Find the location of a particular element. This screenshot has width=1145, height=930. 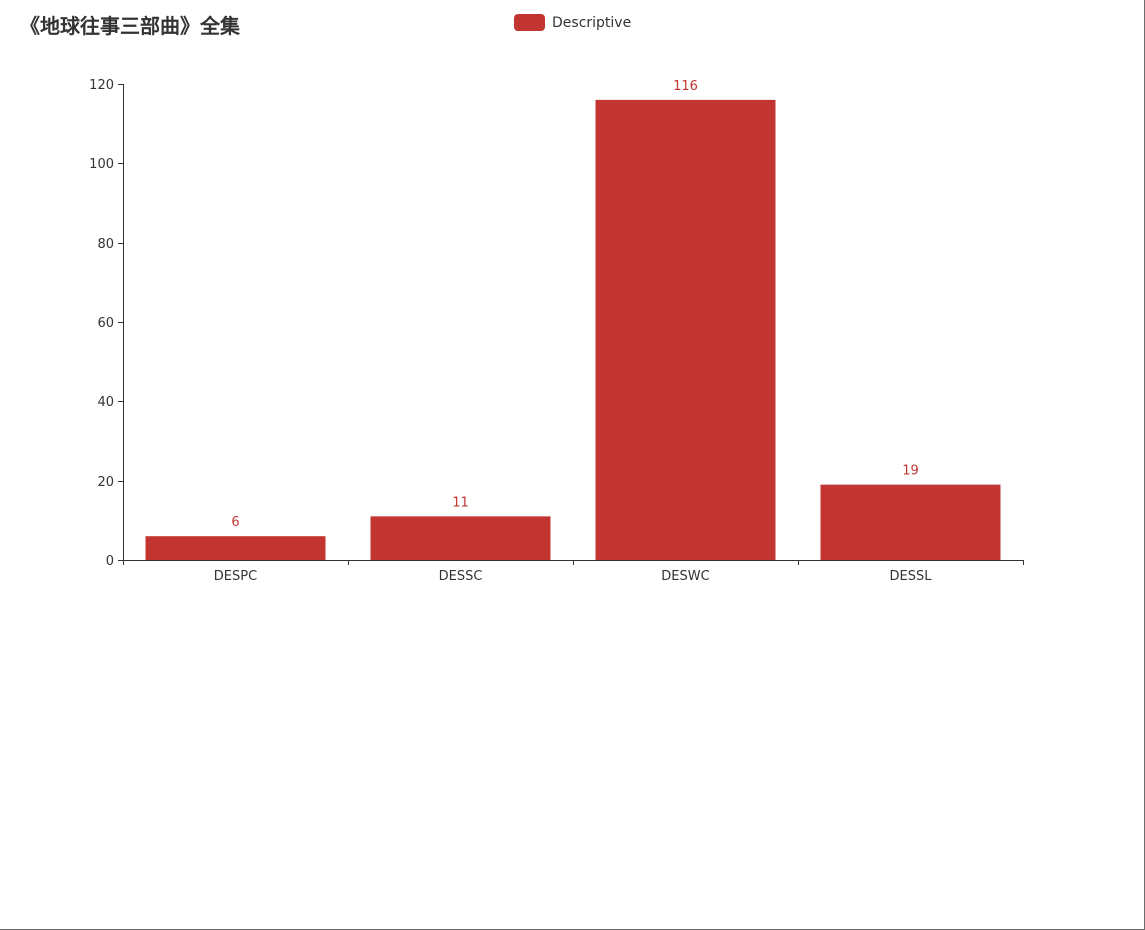

x-tick-label: DESWC is located at coordinates (685, 576).